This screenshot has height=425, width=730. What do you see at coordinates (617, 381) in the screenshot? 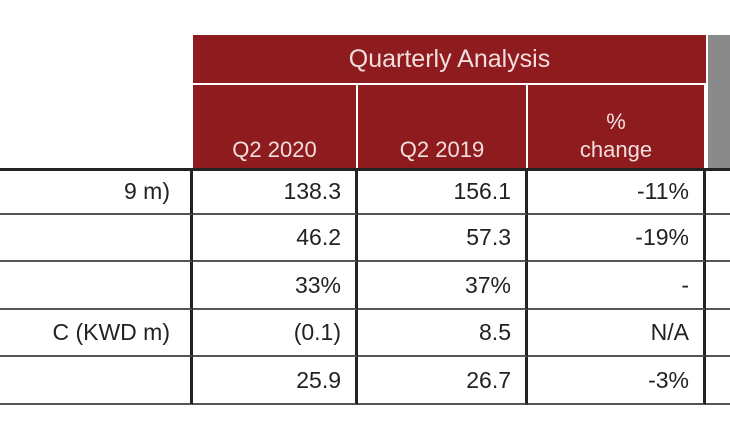
I see `table-cell: -3%` at bounding box center [617, 381].